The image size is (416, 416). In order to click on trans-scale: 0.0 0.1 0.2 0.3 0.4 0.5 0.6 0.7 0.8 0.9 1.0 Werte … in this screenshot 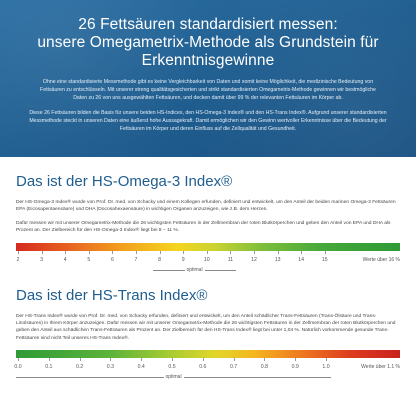, I will do `click(207, 369)`.